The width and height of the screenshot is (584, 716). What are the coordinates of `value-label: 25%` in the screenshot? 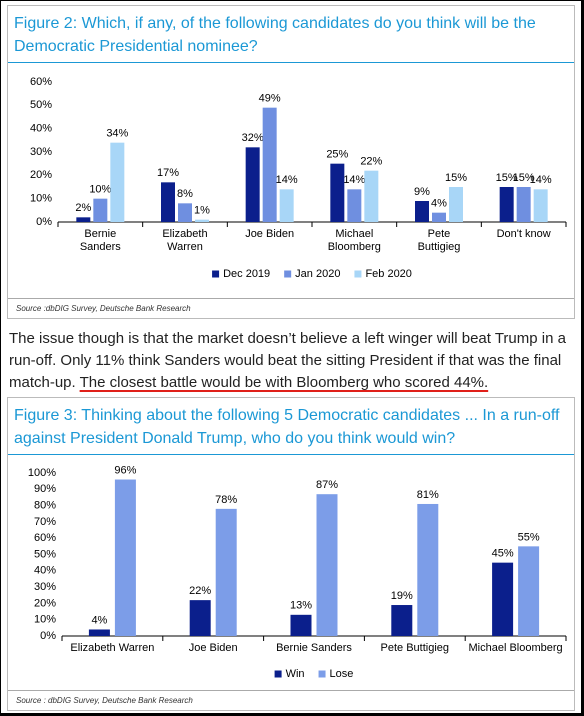 It's located at (337, 155).